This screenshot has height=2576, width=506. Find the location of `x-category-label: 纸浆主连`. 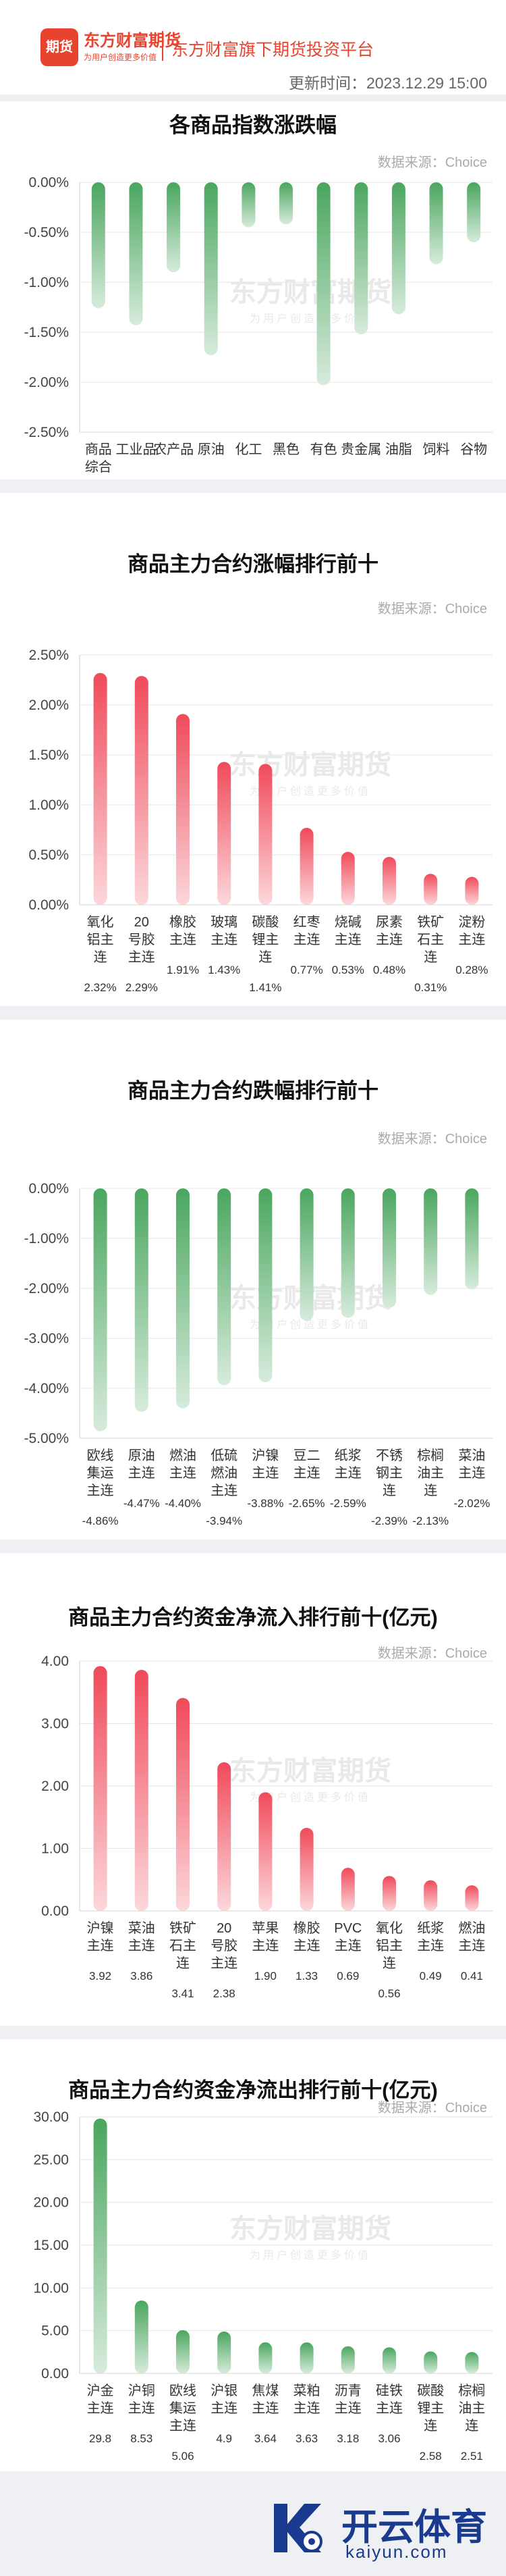

x-category-label: 纸浆主连 is located at coordinates (430, 1936).